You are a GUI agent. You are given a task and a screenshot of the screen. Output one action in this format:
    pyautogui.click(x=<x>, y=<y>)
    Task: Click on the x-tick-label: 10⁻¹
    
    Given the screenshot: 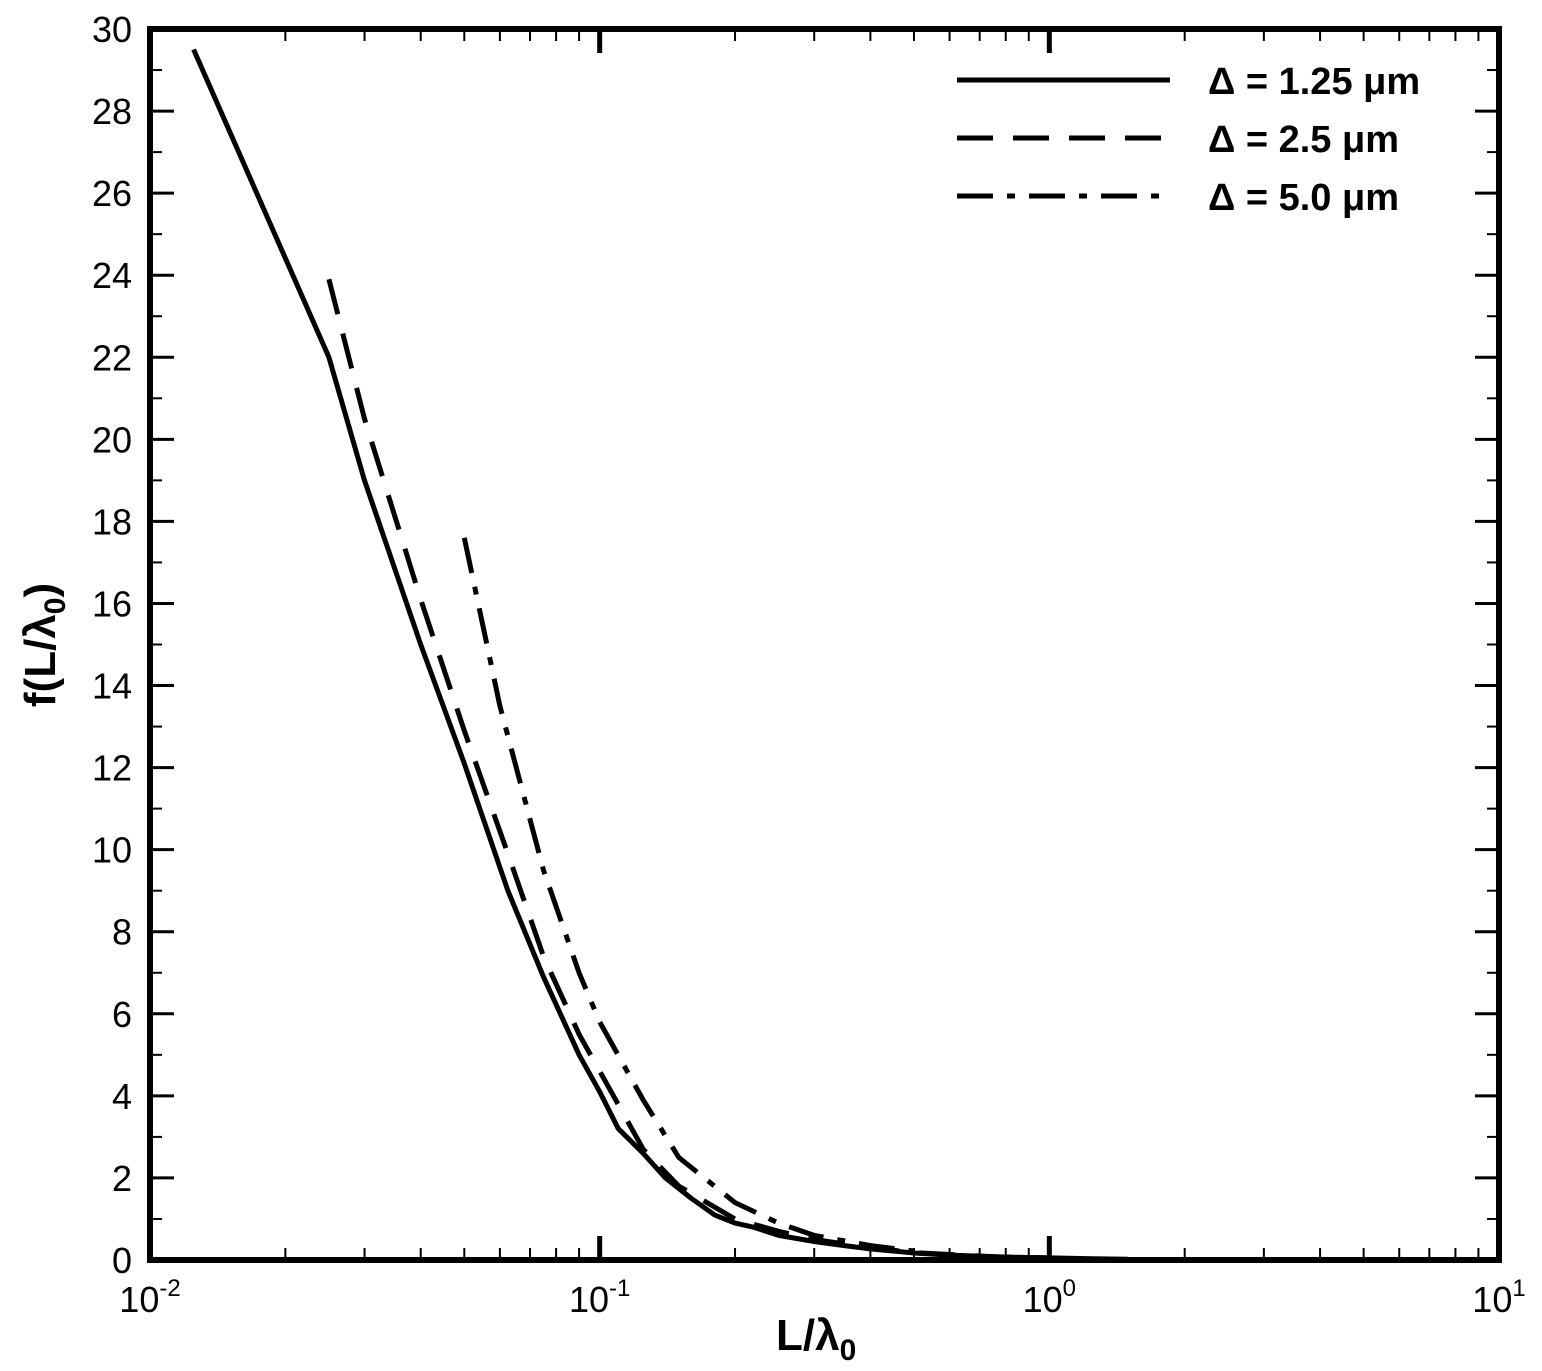 What is the action you would take?
    pyautogui.click(x=599, y=1297)
    